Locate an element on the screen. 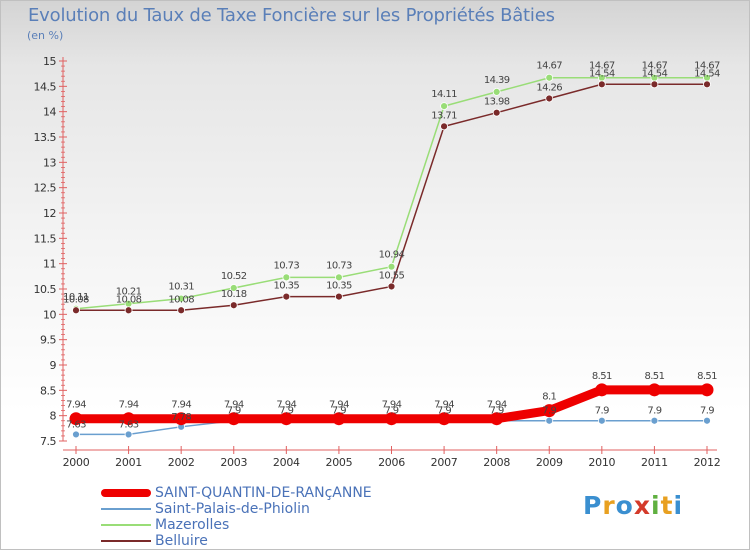 The image size is (750, 550). data-label: 10.08 is located at coordinates (76, 299).